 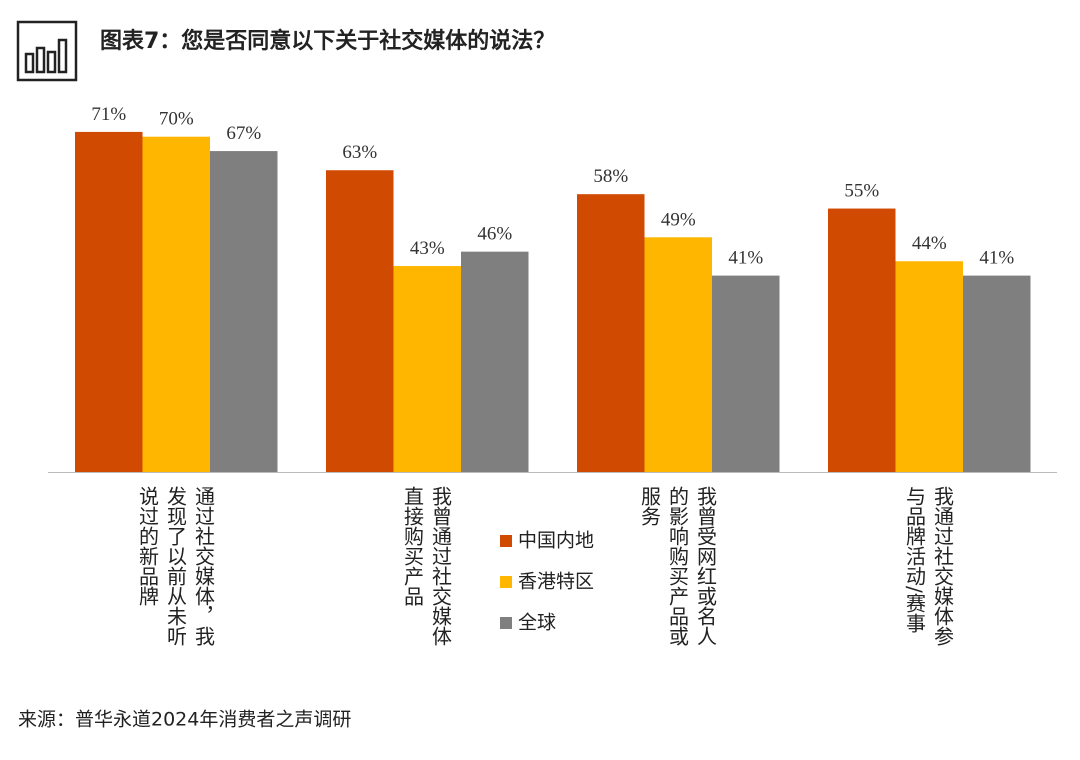 What do you see at coordinates (556, 582) in the screenshot?
I see `legend-label: 香港特区` at bounding box center [556, 582].